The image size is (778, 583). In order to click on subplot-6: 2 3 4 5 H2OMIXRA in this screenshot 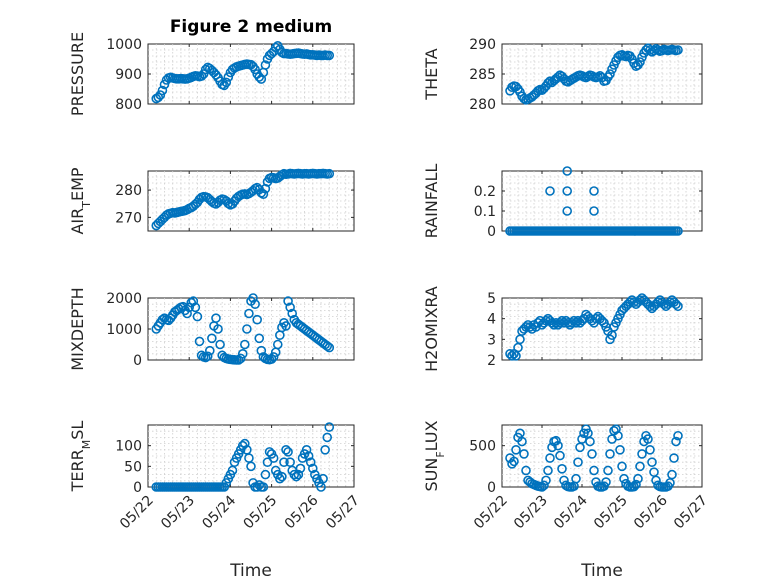, I will do `click(562, 329)`.